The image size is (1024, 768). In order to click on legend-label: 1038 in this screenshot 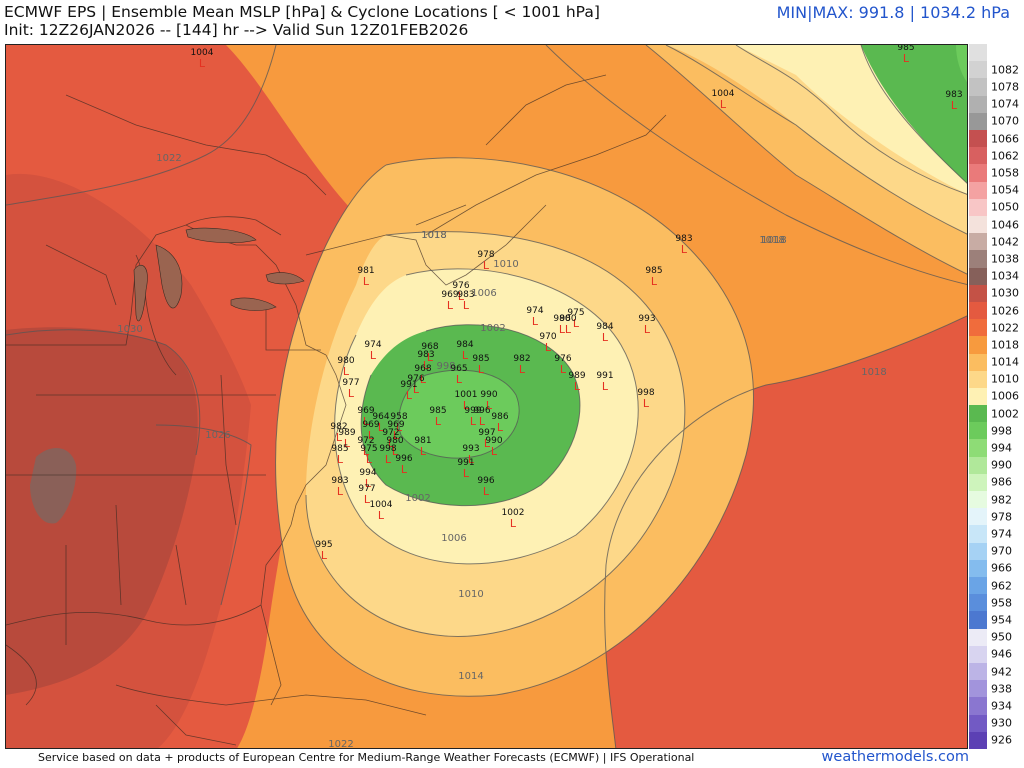, I will do `click(1005, 259)`.